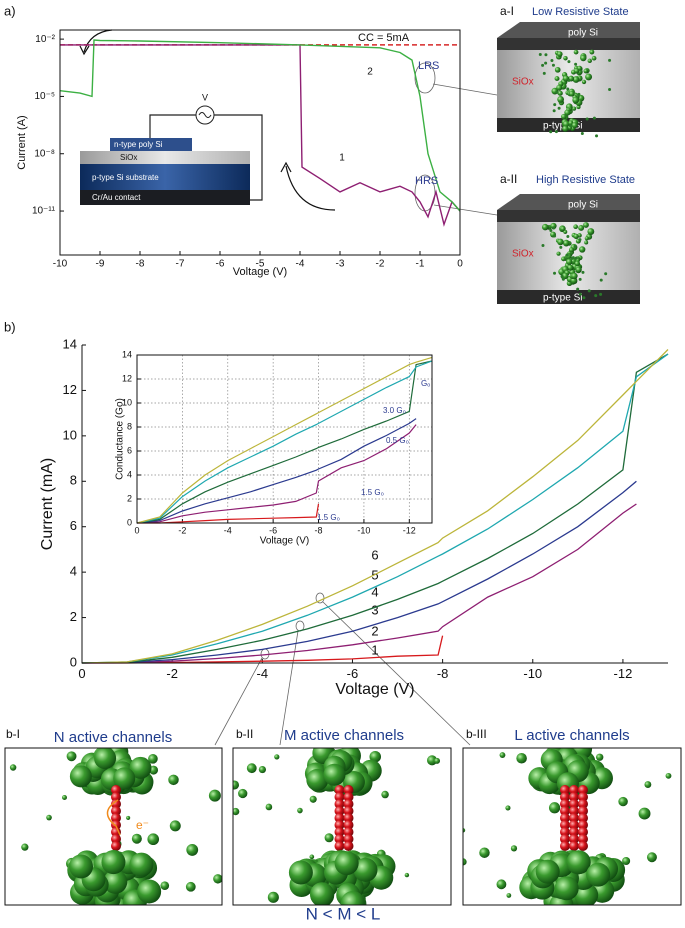 Image resolution: width=685 pixels, height=928 pixels. Describe the element at coordinates (370, 72) in the screenshot. I see `series-label: 2` at that location.